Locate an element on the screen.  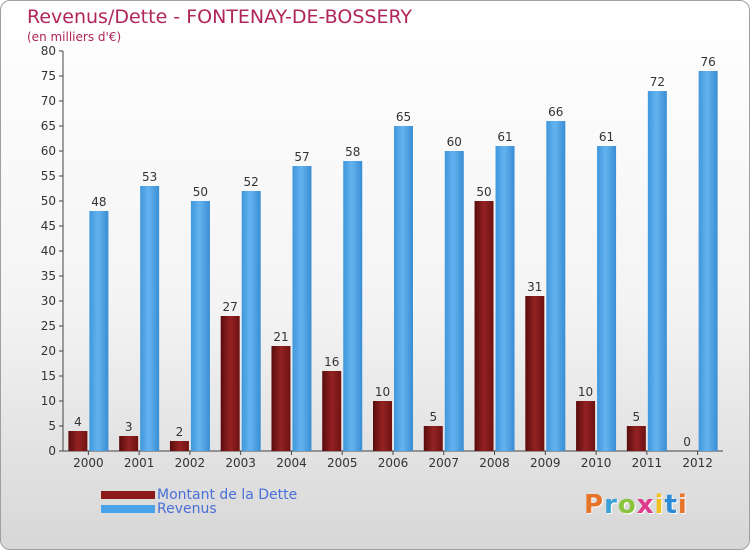
x-tick-label: 2000 is located at coordinates (88, 463).